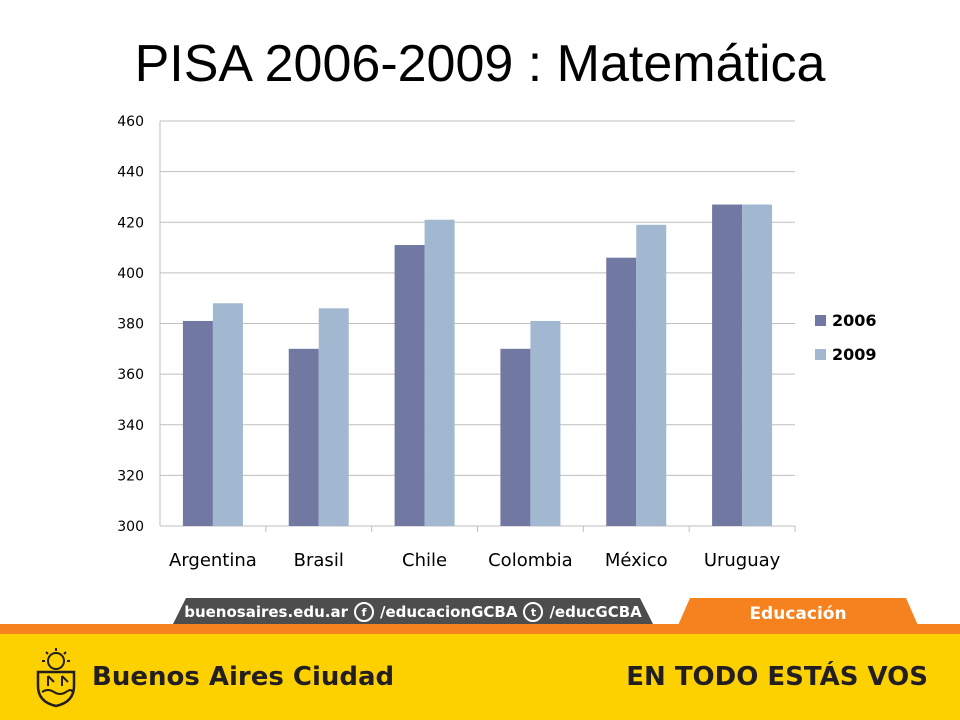 The height and width of the screenshot is (720, 960). Describe the element at coordinates (130, 527) in the screenshot. I see `y-tick-label: 300` at that location.